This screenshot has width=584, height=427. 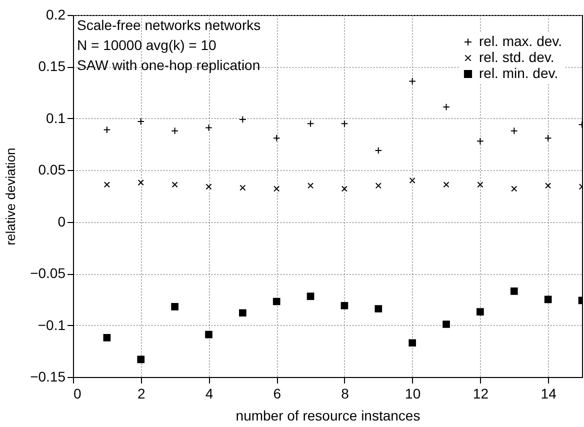 I want to click on legend-label: rel. max. dev., so click(x=520, y=41).